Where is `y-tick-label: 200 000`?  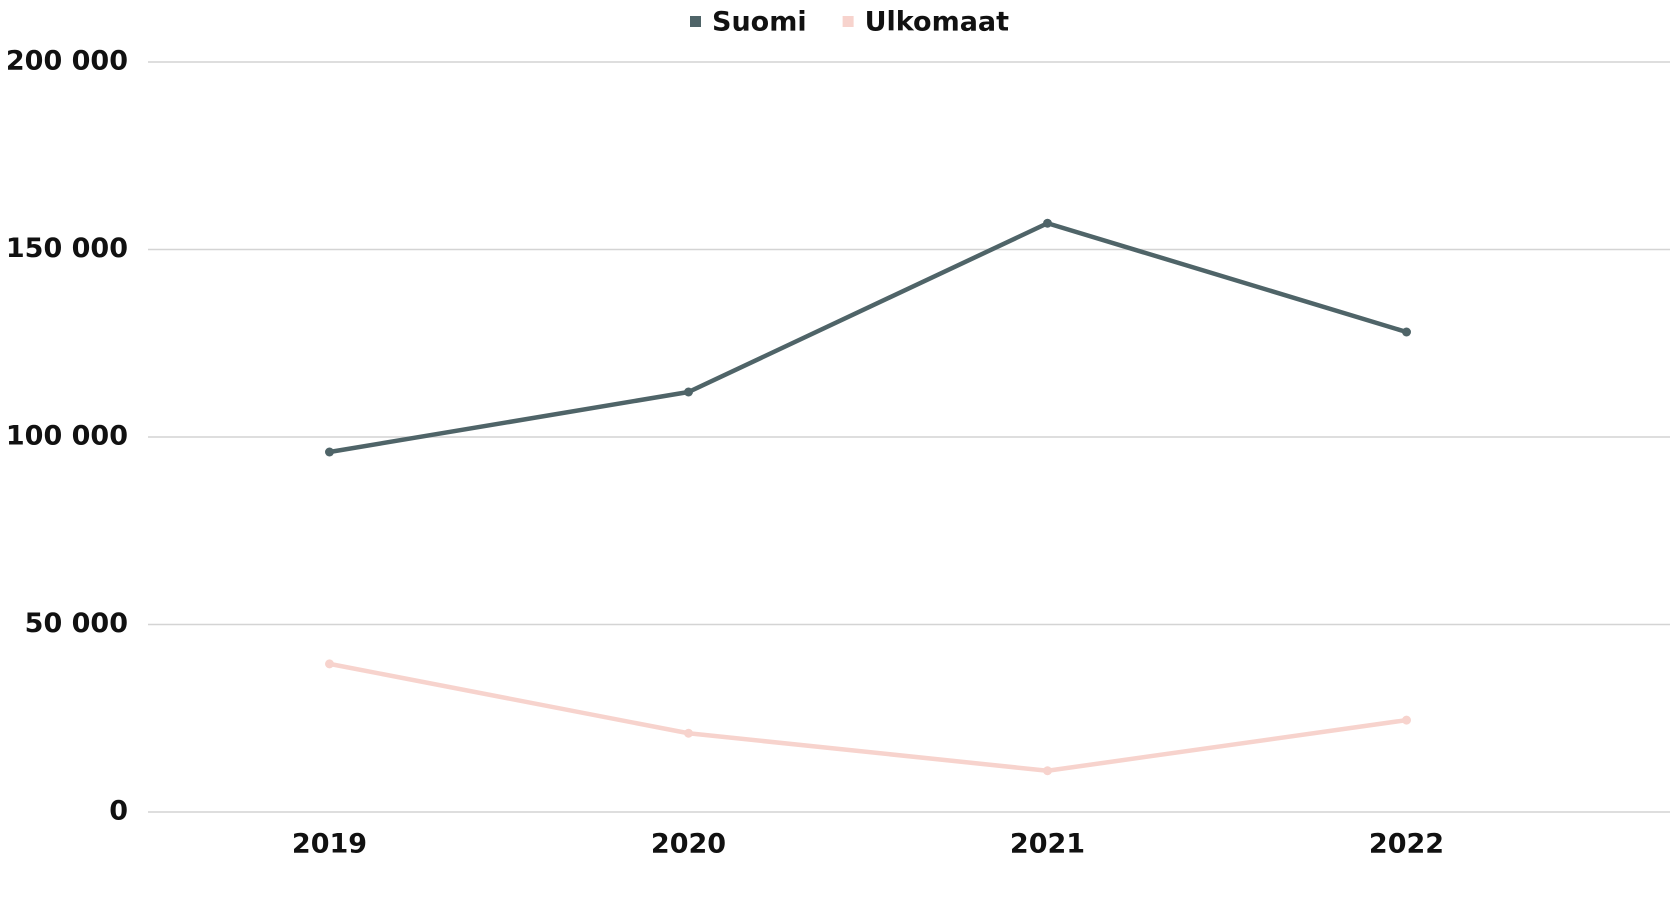
y-tick-label: 200 000 is located at coordinates (67, 61).